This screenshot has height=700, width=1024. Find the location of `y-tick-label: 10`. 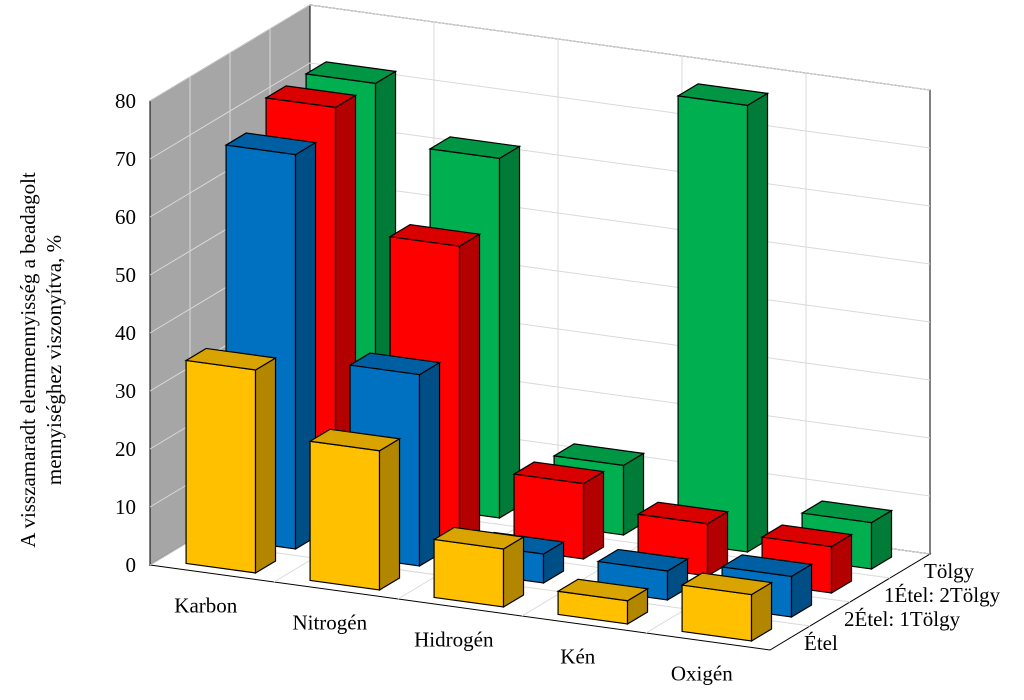

y-tick-label: 10 is located at coordinates (125, 507).